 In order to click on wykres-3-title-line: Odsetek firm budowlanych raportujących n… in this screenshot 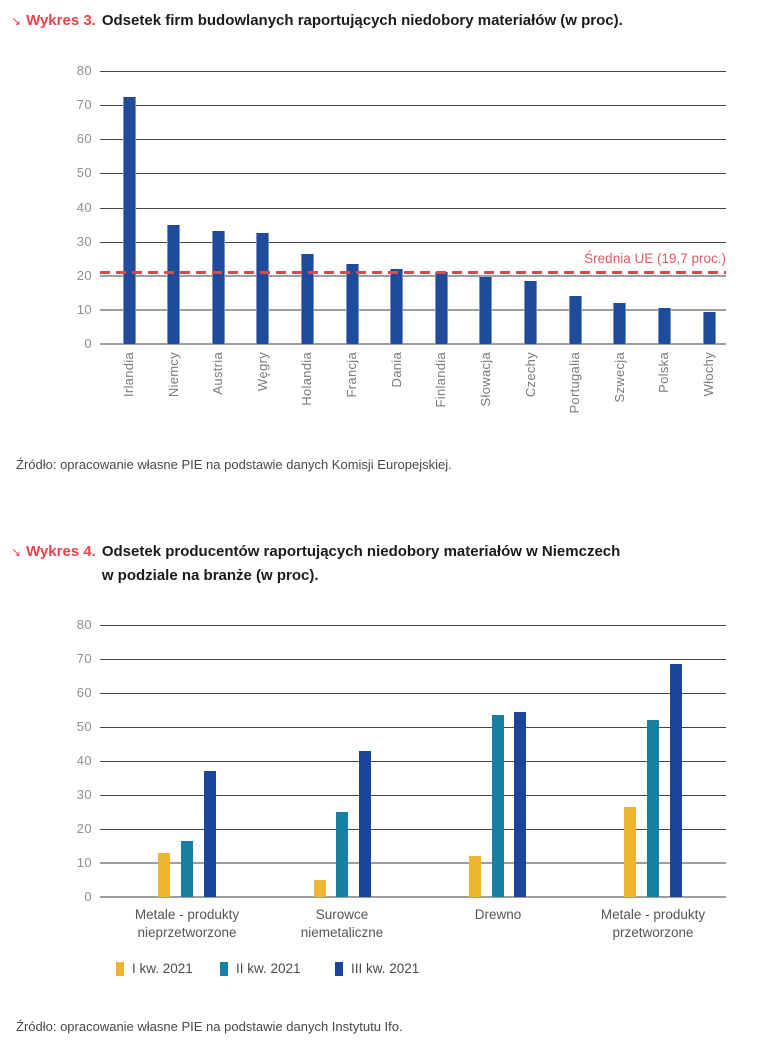, I will do `click(362, 20)`.